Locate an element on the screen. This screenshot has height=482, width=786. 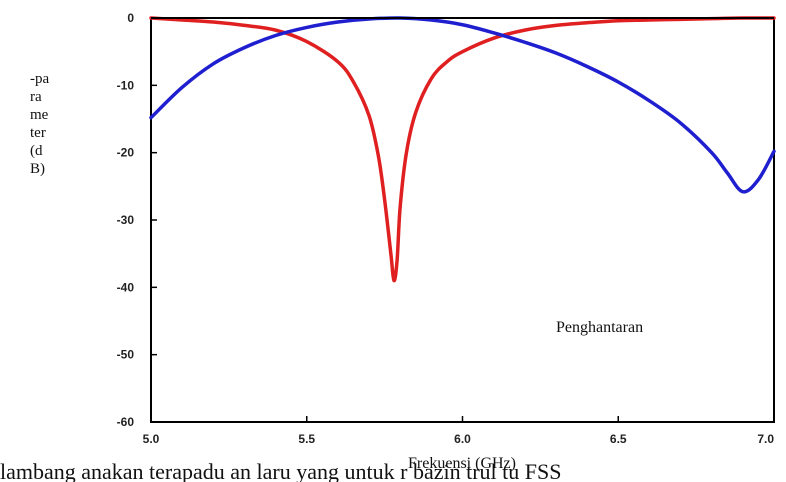
y-tick-label: -10 is located at coordinates (126, 85).